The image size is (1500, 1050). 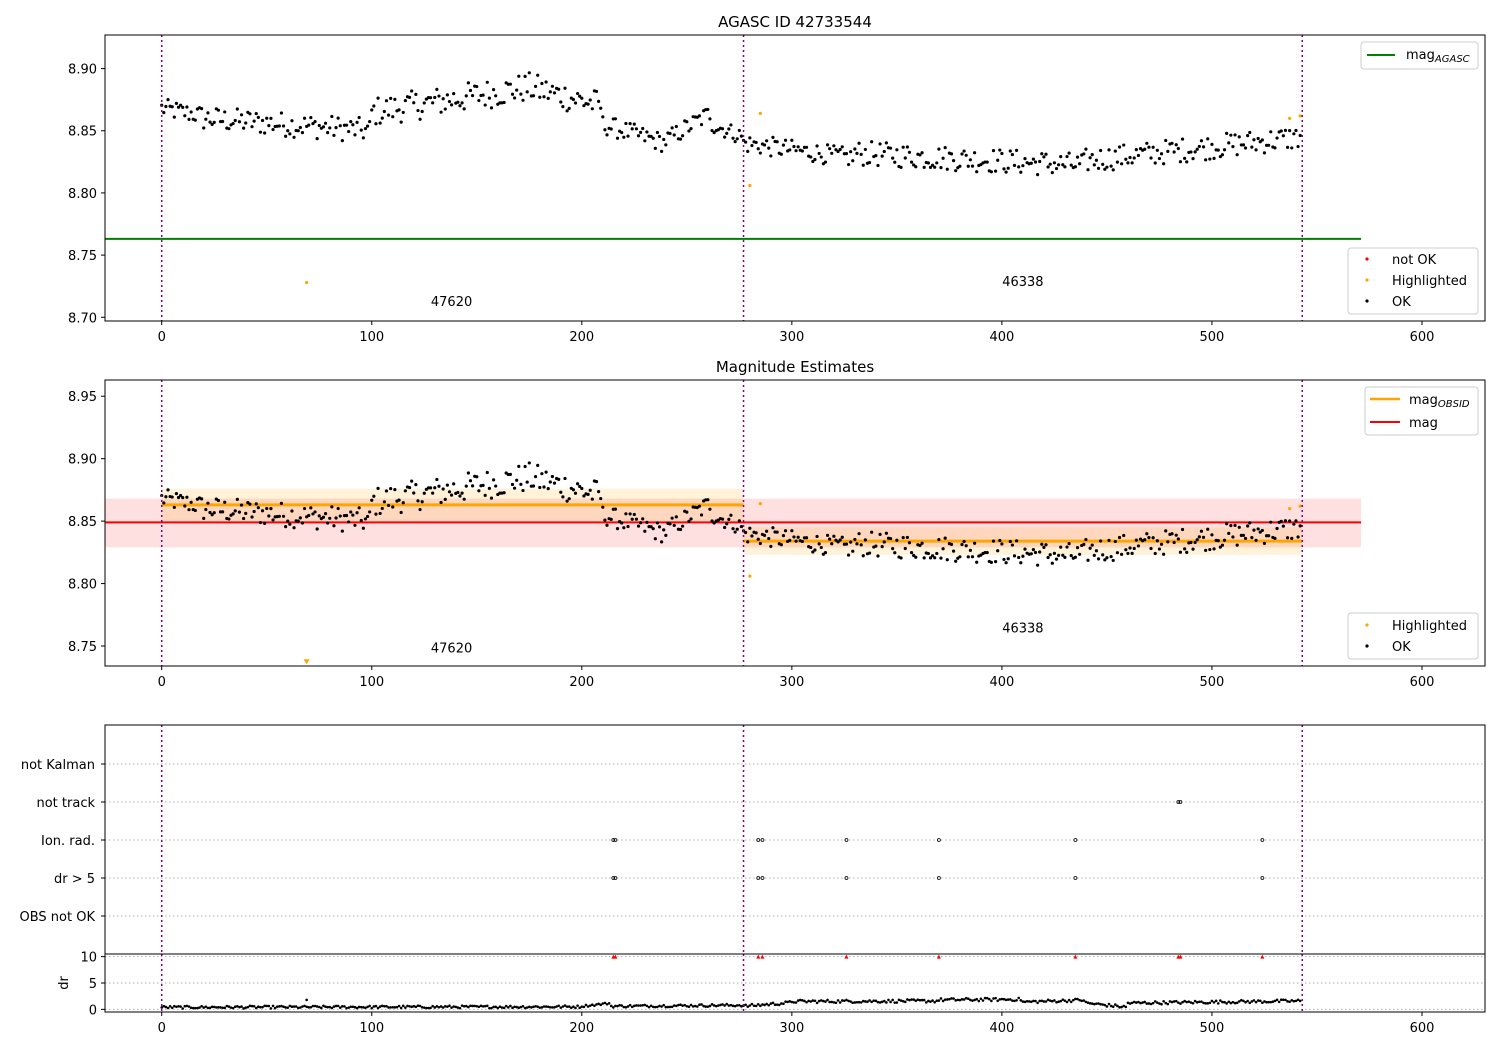 I want to click on x-tick-label: 200, so click(x=581, y=337).